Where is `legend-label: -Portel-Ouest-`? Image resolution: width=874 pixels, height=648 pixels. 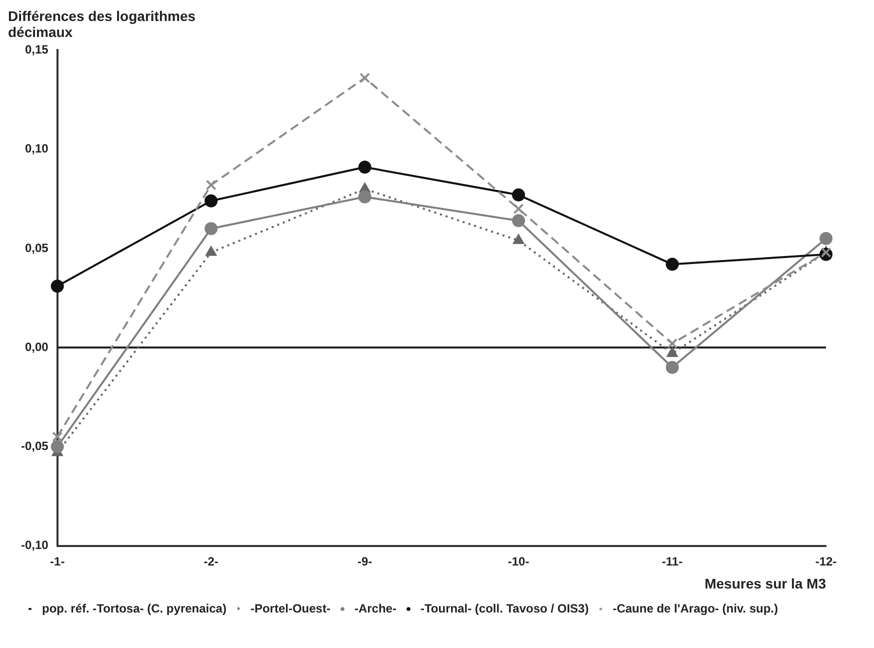 legend-label: -Portel-Ouest- is located at coordinates (290, 608).